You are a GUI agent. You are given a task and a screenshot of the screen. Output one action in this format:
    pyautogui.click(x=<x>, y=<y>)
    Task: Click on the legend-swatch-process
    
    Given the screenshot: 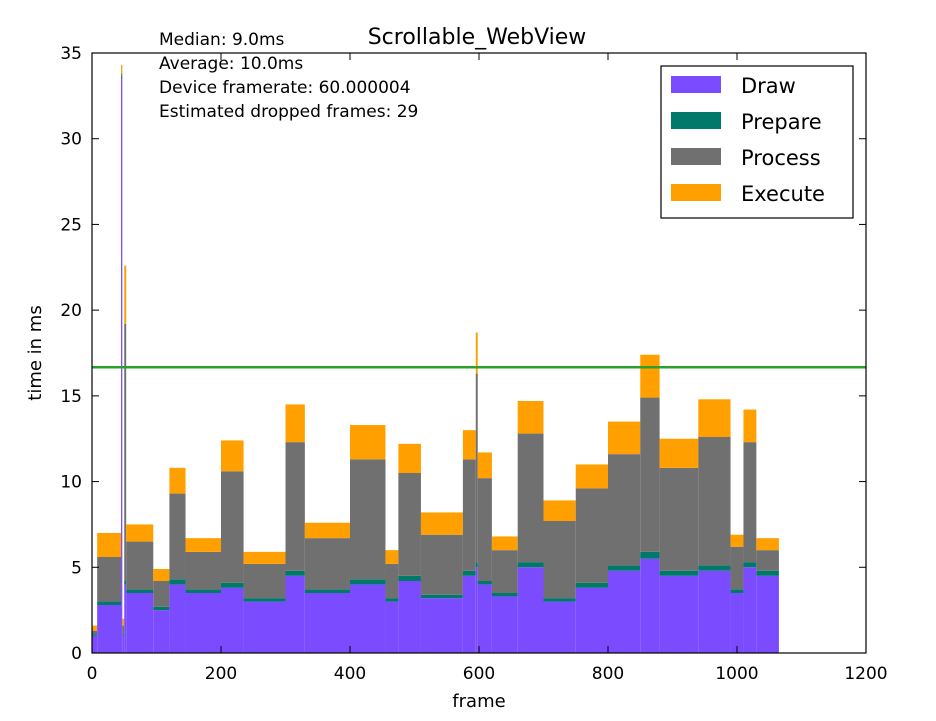 What is the action you would take?
    pyautogui.click(x=696, y=156)
    